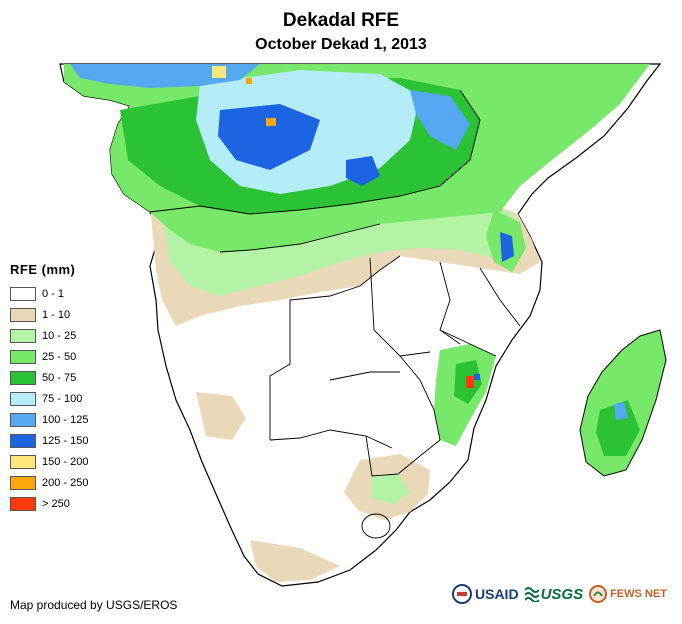 The width and height of the screenshot is (682, 624). What do you see at coordinates (65, 440) in the screenshot?
I see `legend-label: 125 - 150` at bounding box center [65, 440].